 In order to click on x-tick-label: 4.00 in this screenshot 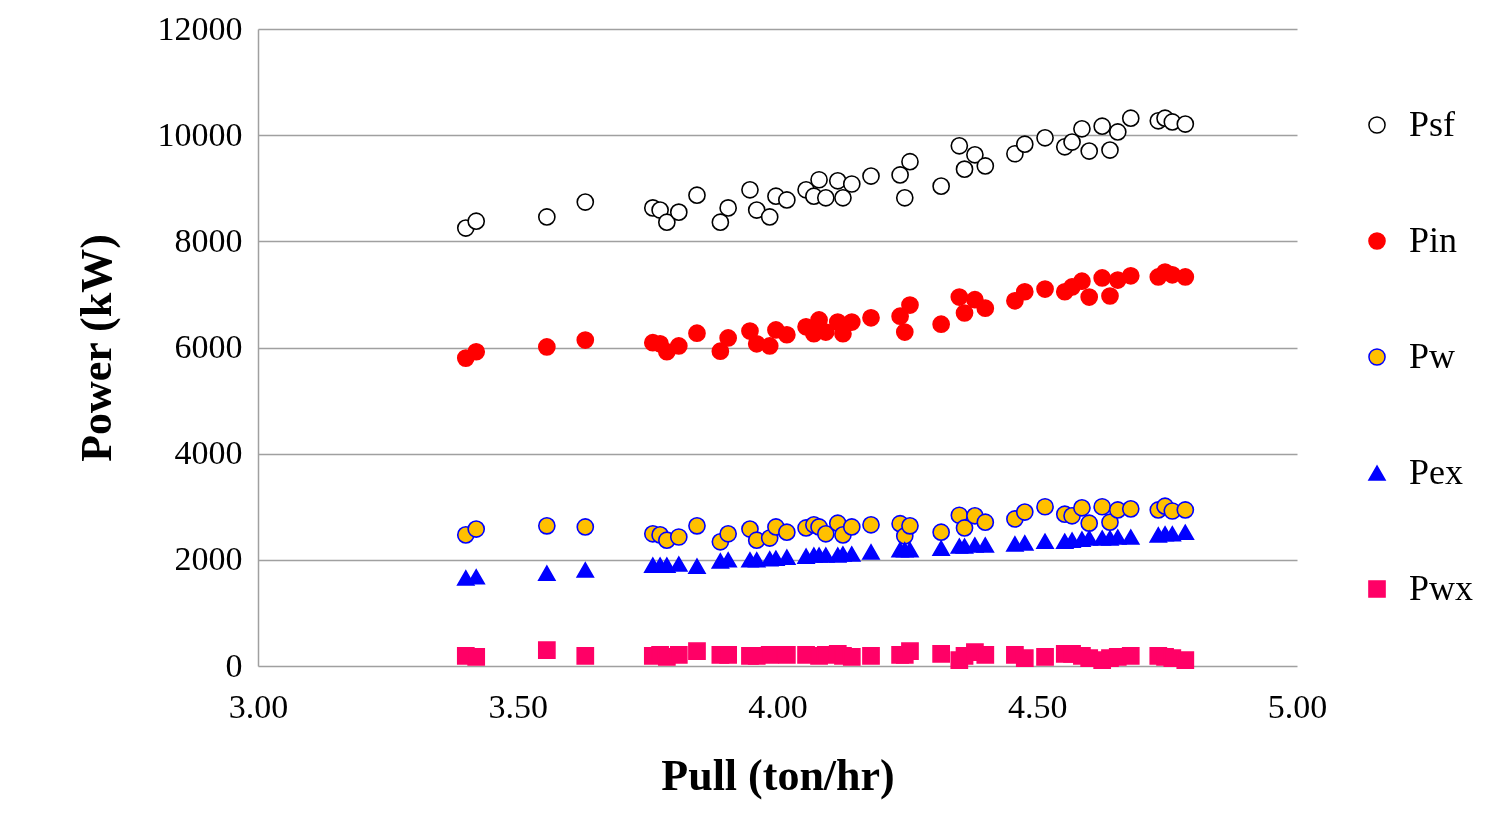, I will do `click(778, 706)`.